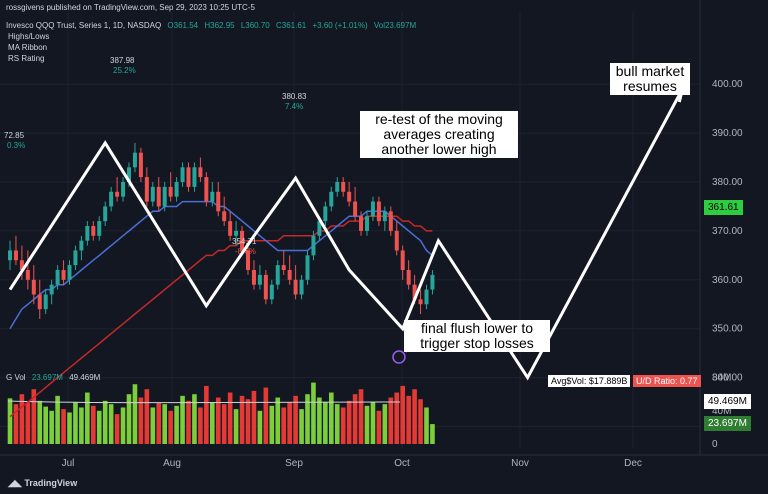  Describe the element at coordinates (28, 47) in the screenshot. I see `indicator-ma-ribbon: MA Ribbon` at that location.